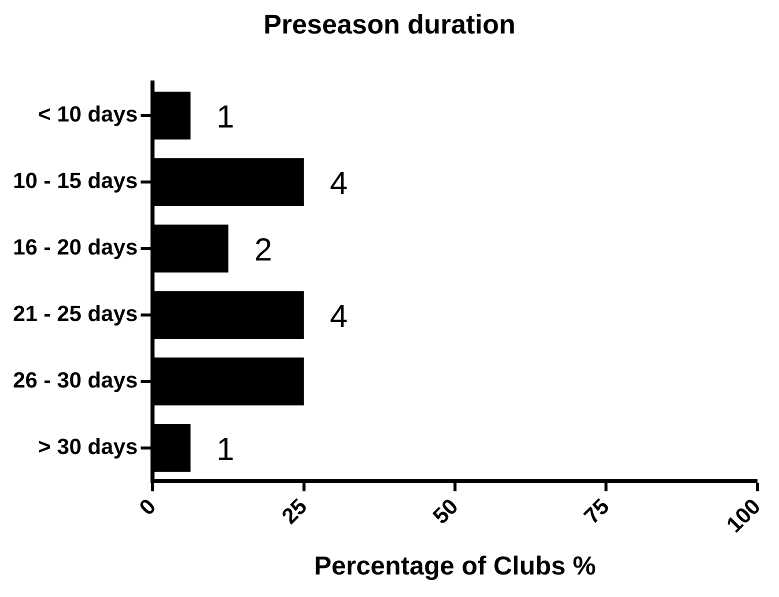 This screenshot has height=597, width=779. Describe the element at coordinates (596, 511) in the screenshot. I see `x-tick-label: 75` at that location.